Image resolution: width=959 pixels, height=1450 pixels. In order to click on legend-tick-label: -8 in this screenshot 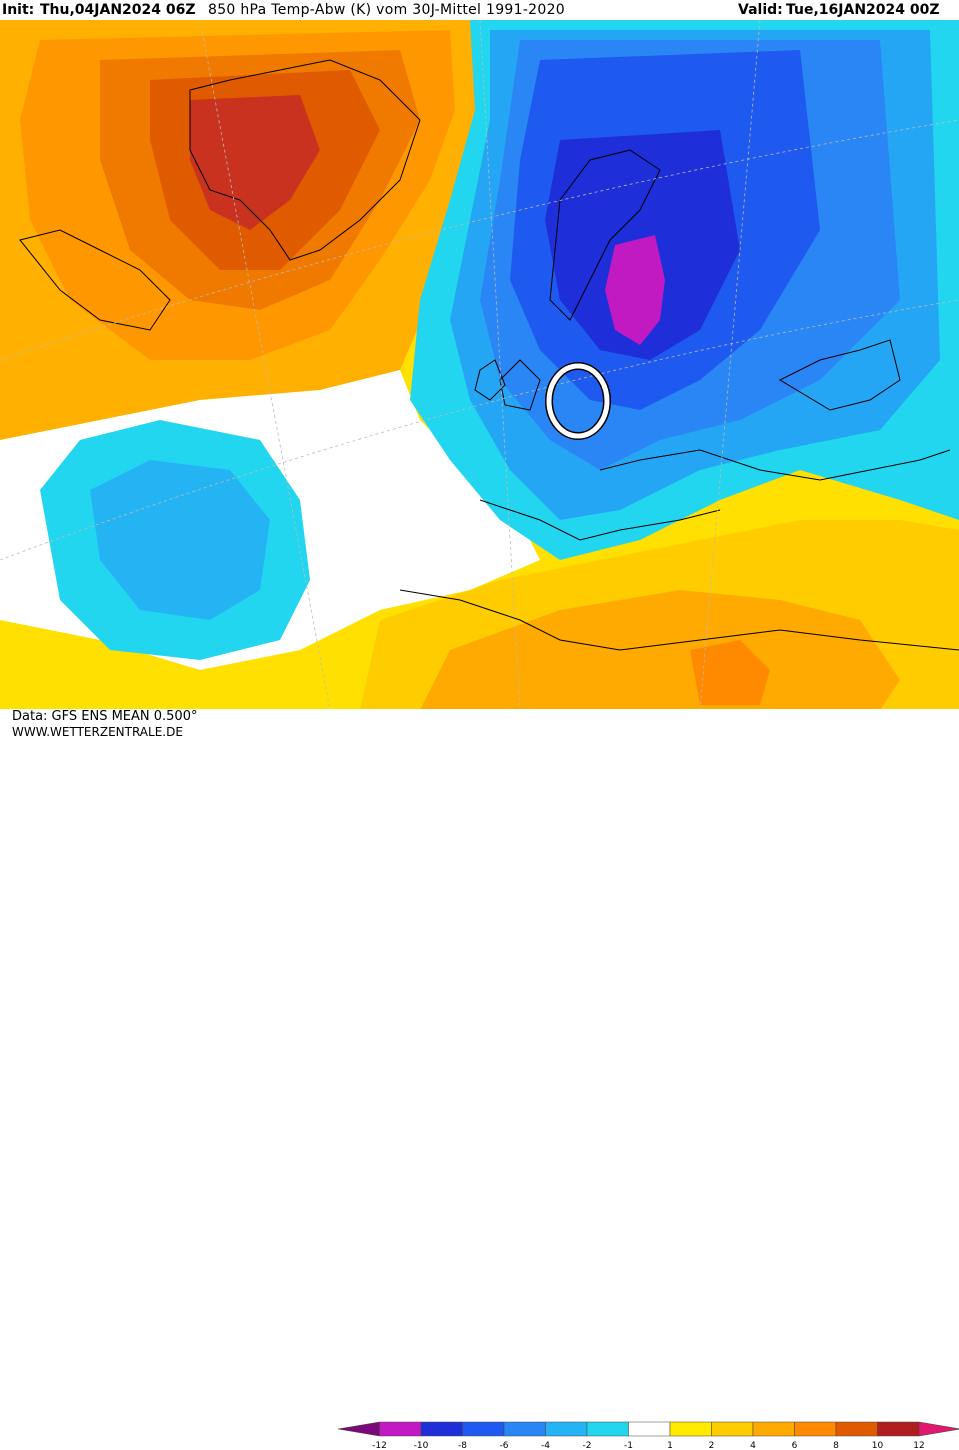, I will do `click(462, 1445)`.